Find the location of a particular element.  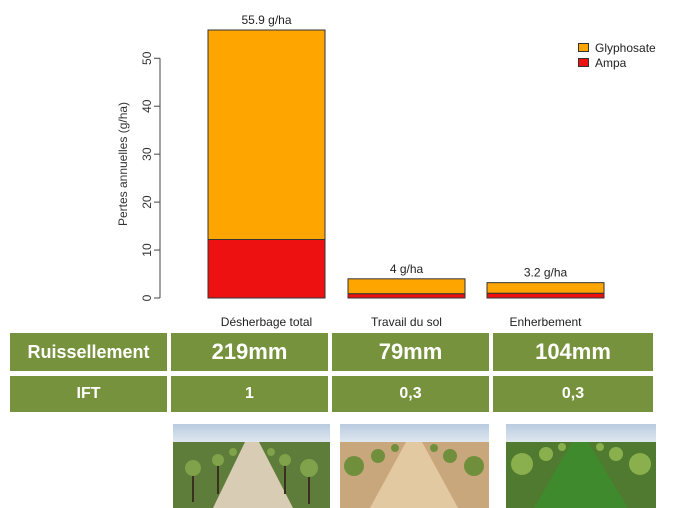

category-label: Désherbage total is located at coordinates (266, 322).